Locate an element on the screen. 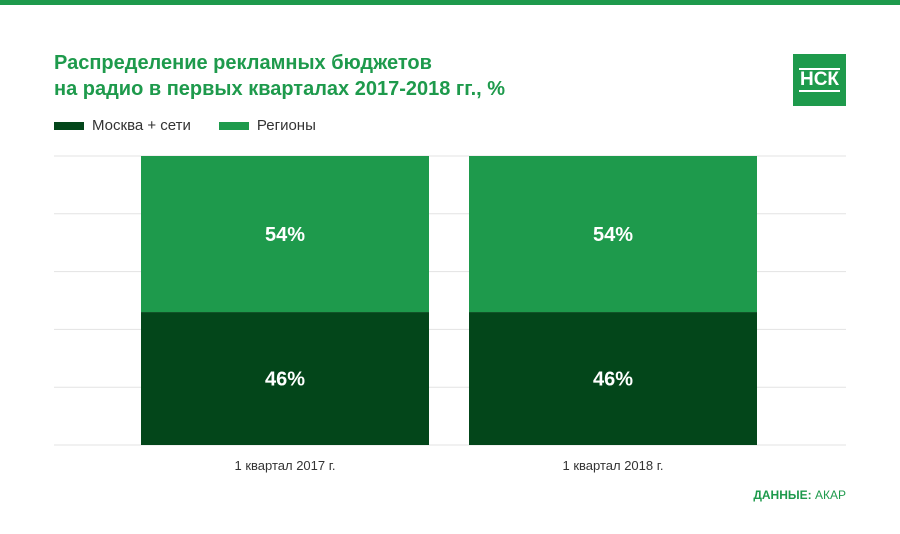 The image size is (900, 534). legend-item-regions: Регионы is located at coordinates (267, 125).